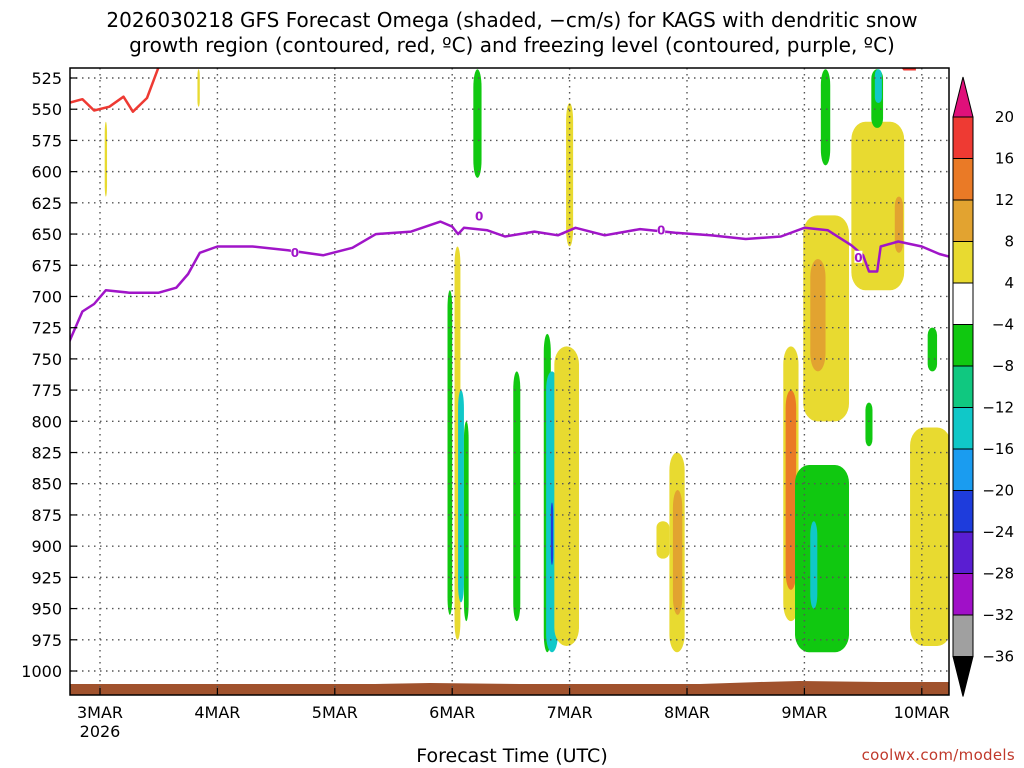 The image size is (1024, 768). I want to click on y-tick-label: 675, so click(46, 265).